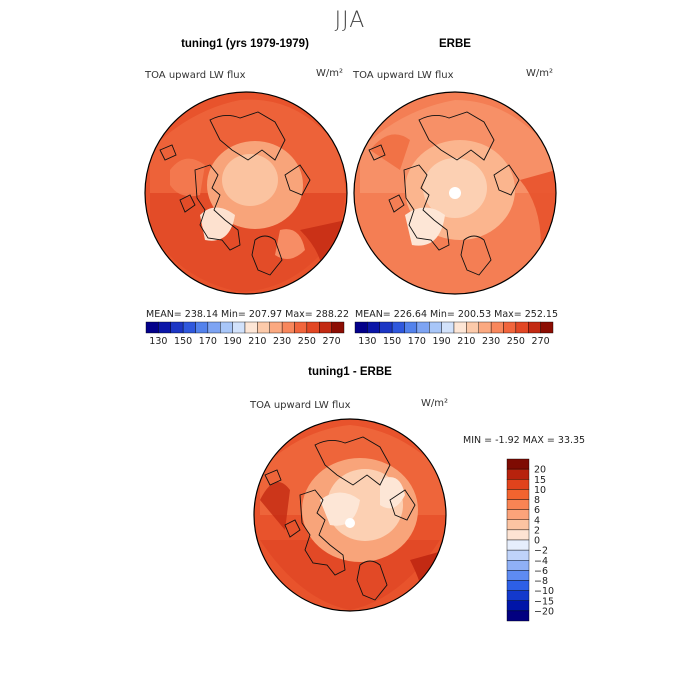  What do you see at coordinates (367, 341) in the screenshot?
I see `colorbar-2-tick-label: 130` at bounding box center [367, 341].